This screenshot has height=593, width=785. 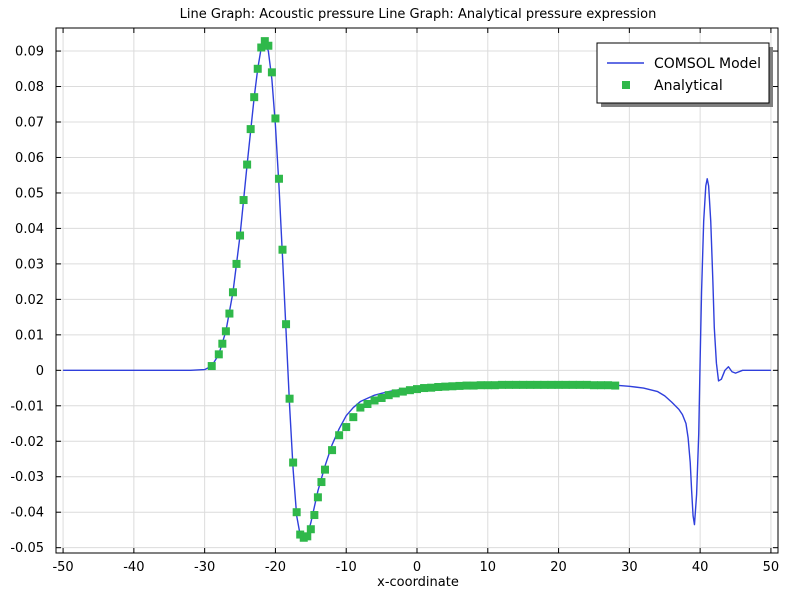 What do you see at coordinates (29, 335) in the screenshot?
I see `y-tick-label: 0.01` at bounding box center [29, 335].